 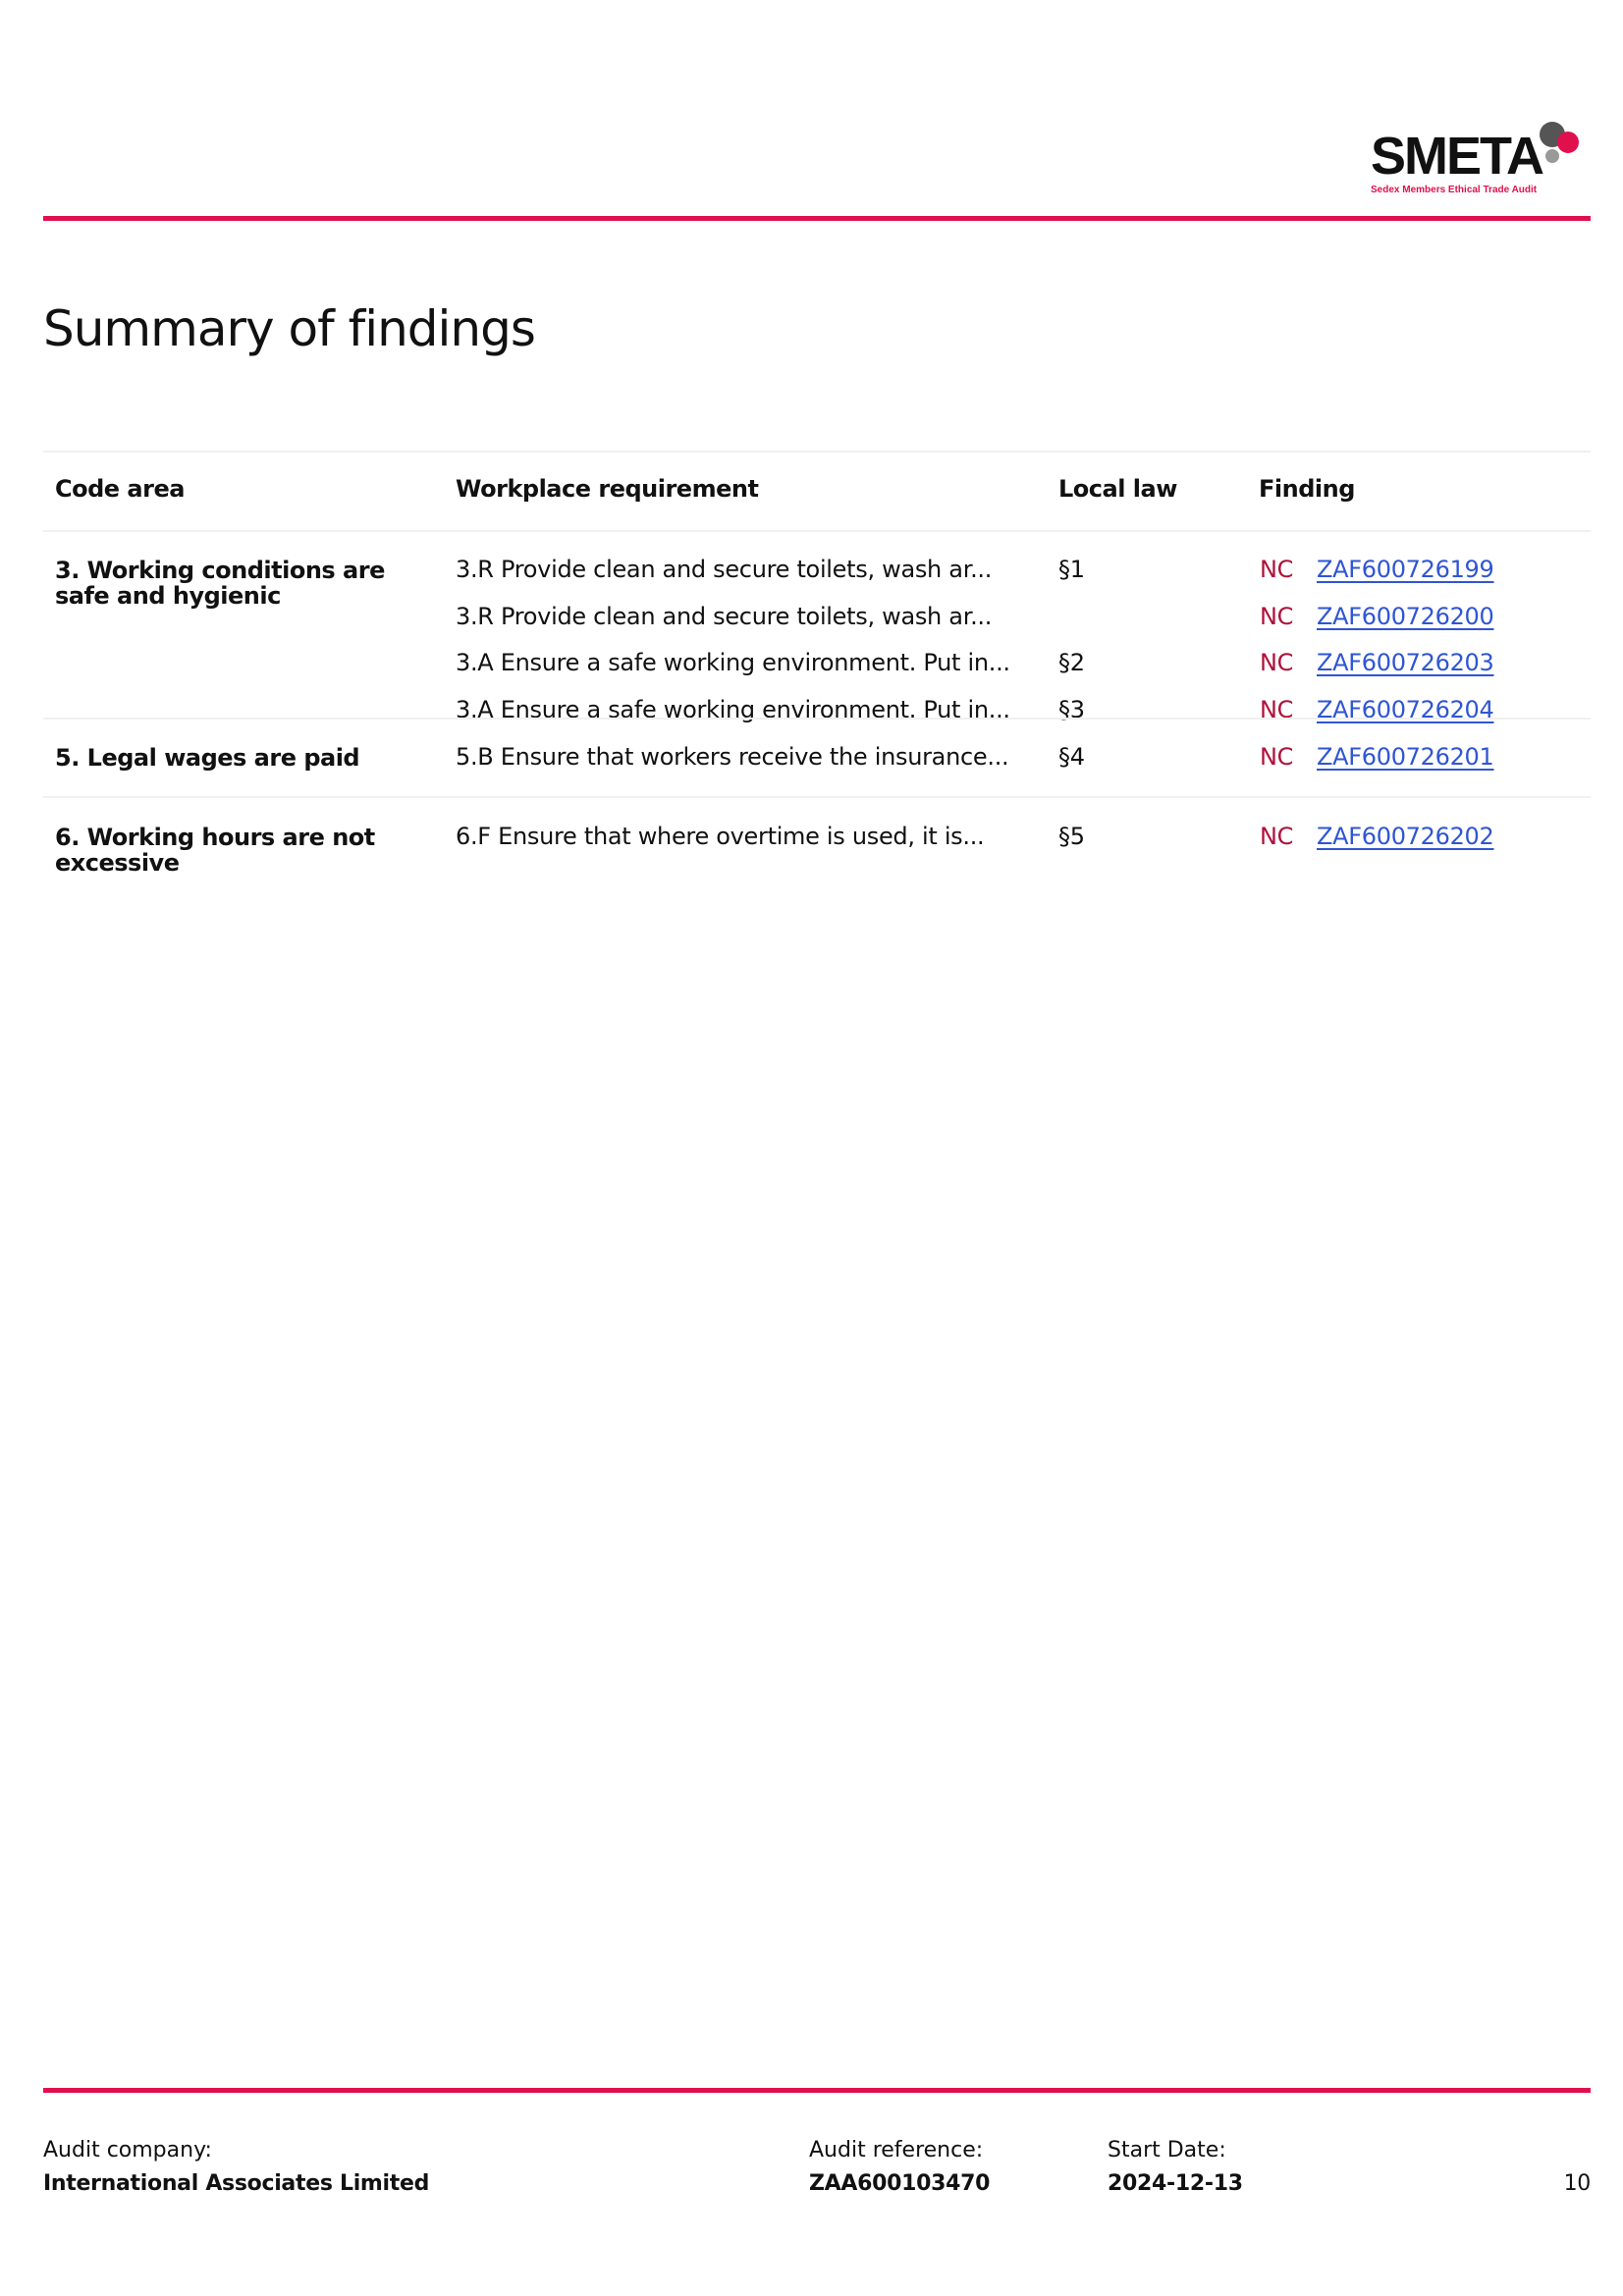 What do you see at coordinates (607, 489) in the screenshot?
I see `header-workplace-requirement: Workplace requirement` at bounding box center [607, 489].